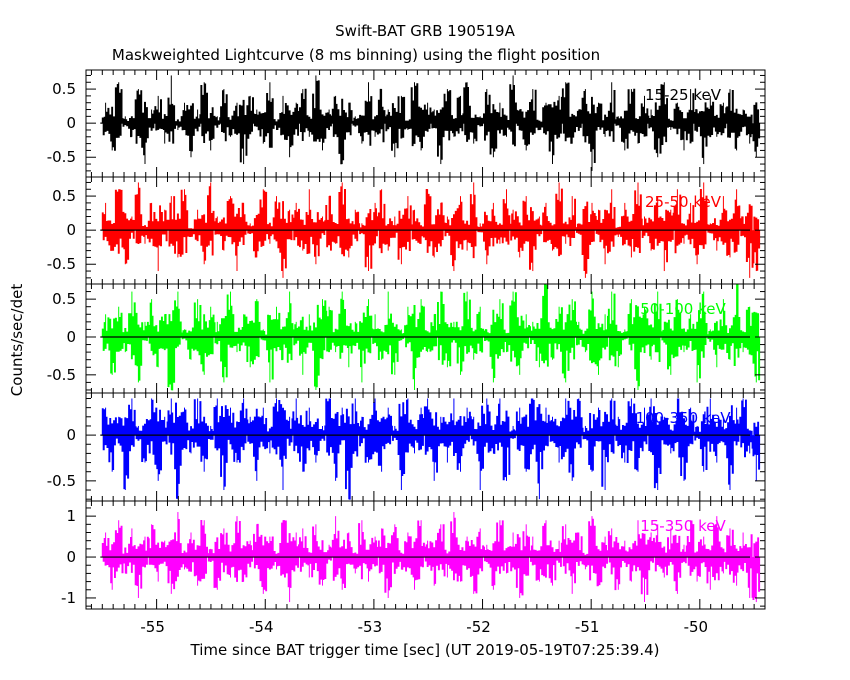 Image resolution: width=850 pixels, height=680 pixels. I want to click on panel-3: 0.5 0 -0.5 50-100 keV, so click(406, 338).